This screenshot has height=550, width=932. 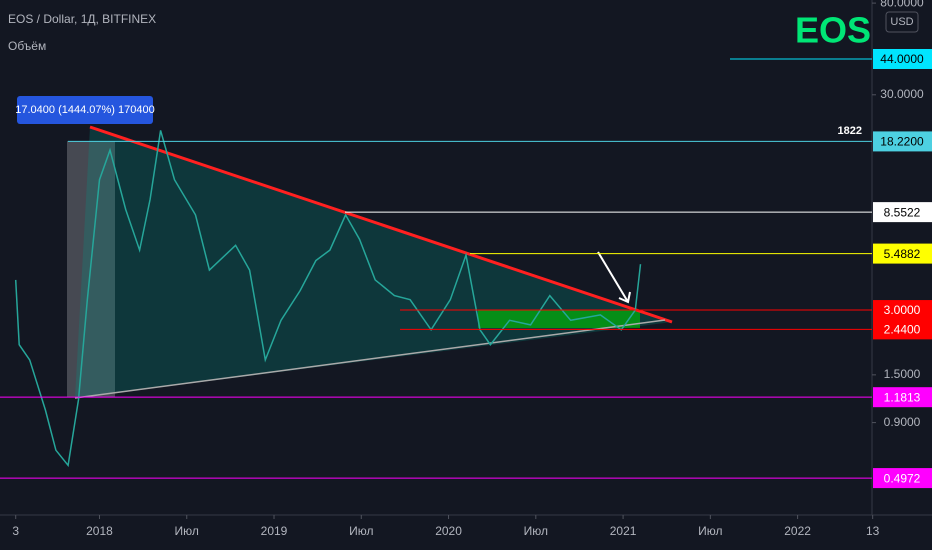 I want to click on x-tick-label: 2022, so click(x=797, y=531).